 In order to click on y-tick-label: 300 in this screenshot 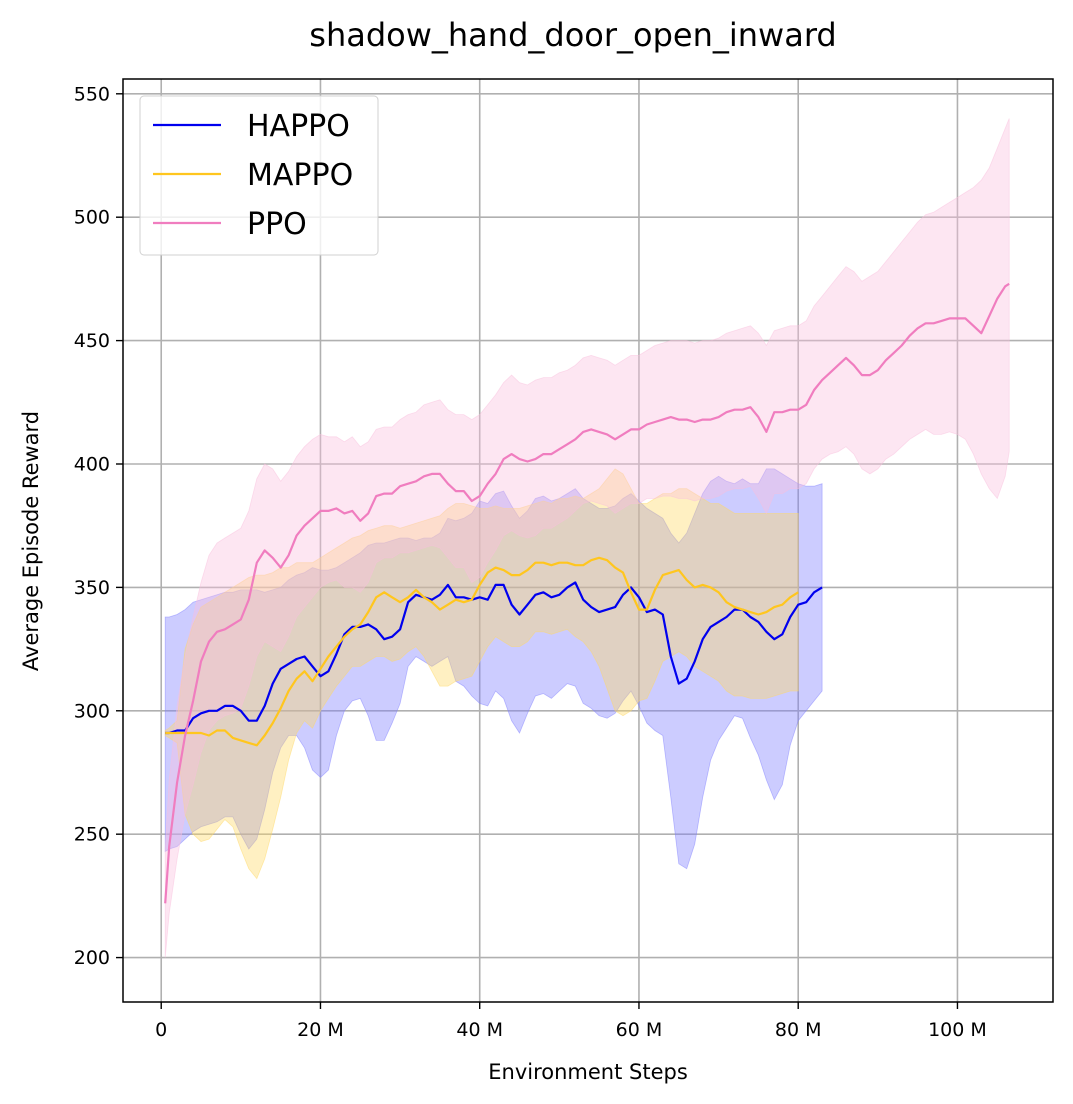, I will do `click(92, 711)`.